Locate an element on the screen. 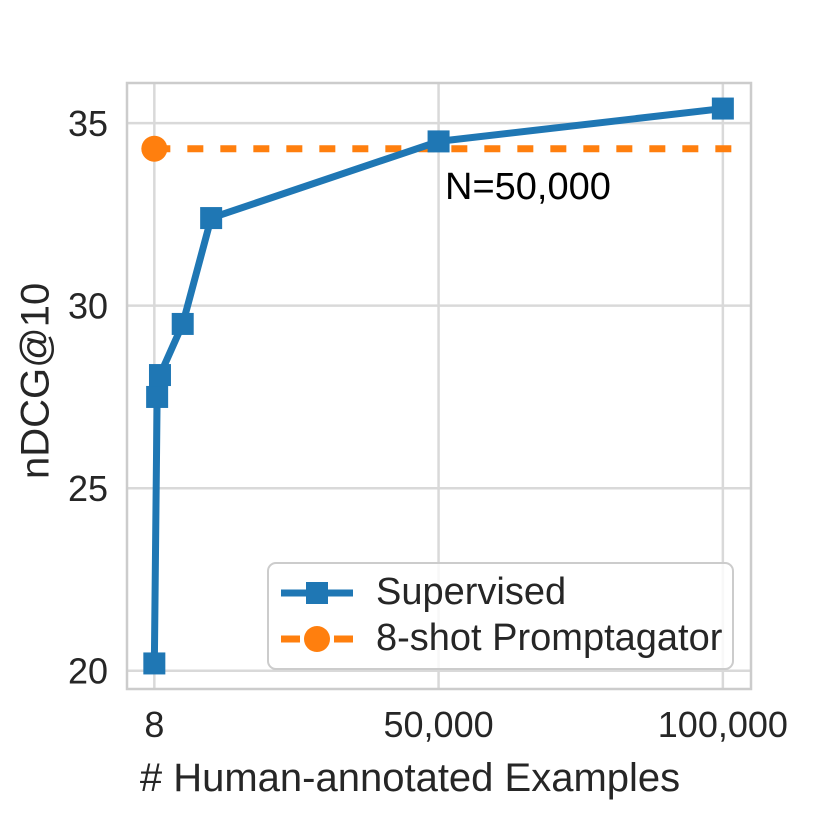  annotation-n50000: N=50,000 is located at coordinates (528, 187).